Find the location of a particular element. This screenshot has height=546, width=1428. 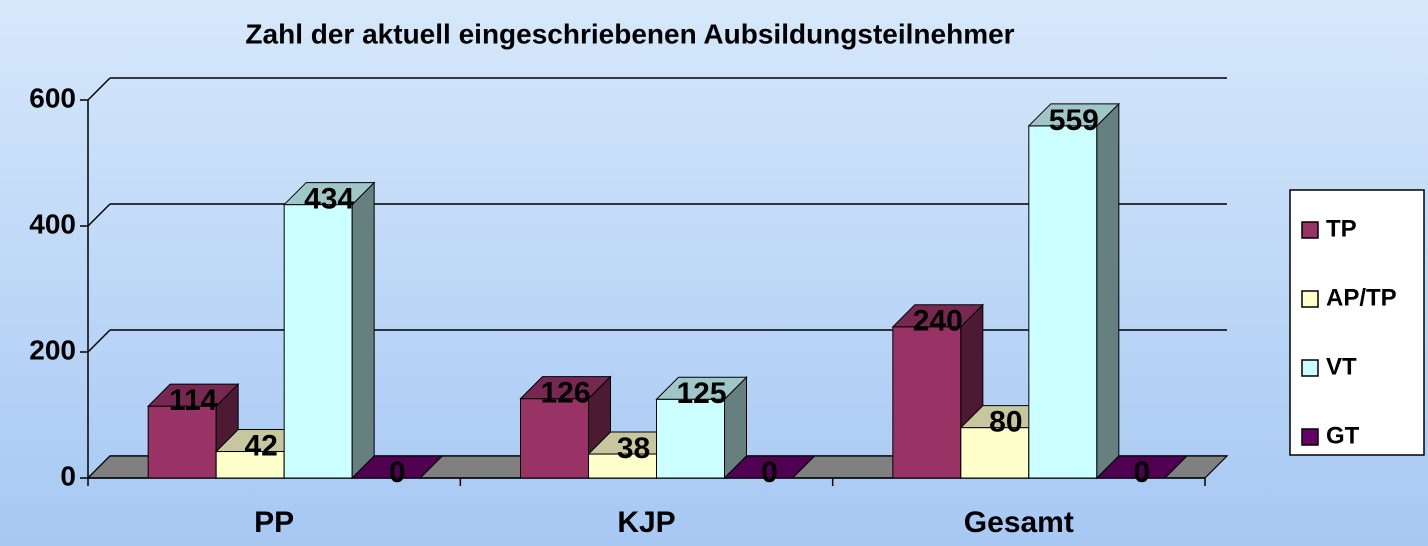

value-label: 114 is located at coordinates (193, 400).